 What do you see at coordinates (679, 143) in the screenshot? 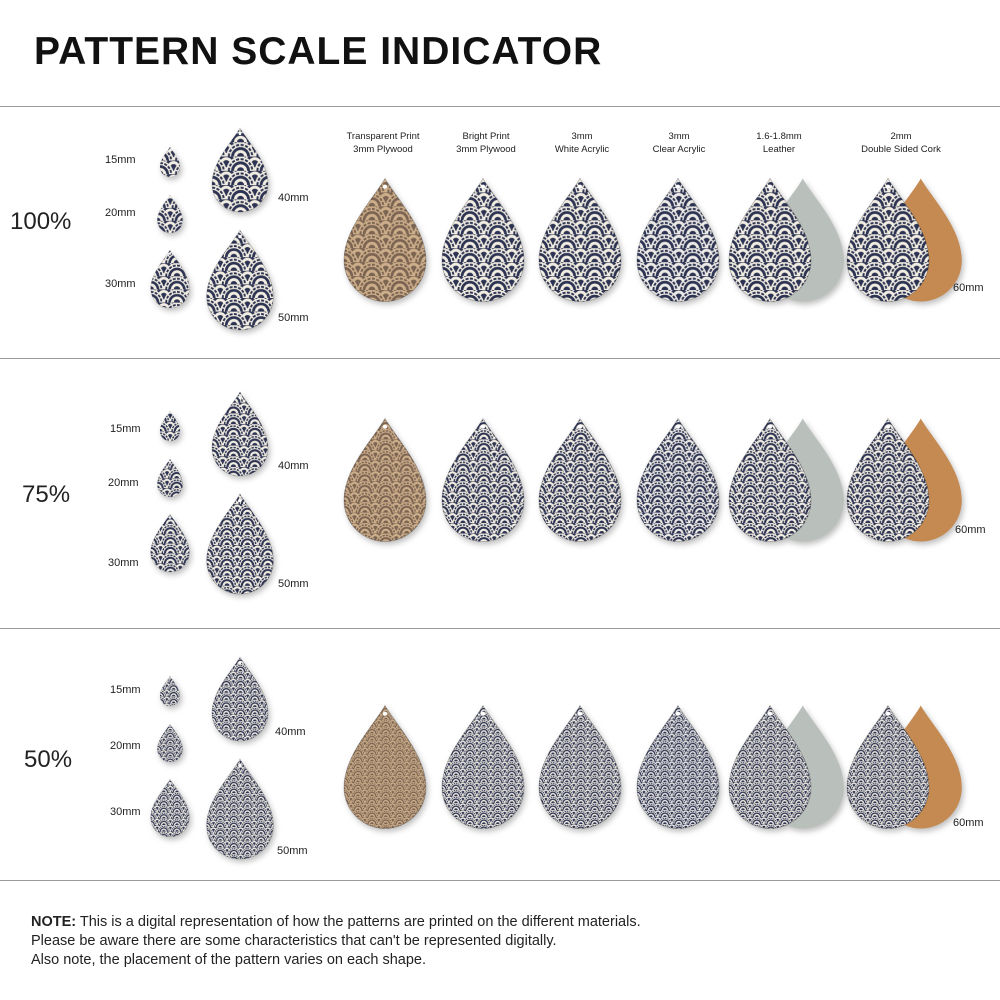
I see `material-header-clear-acrylic: 3mm Clear Acrylic` at bounding box center [679, 143].